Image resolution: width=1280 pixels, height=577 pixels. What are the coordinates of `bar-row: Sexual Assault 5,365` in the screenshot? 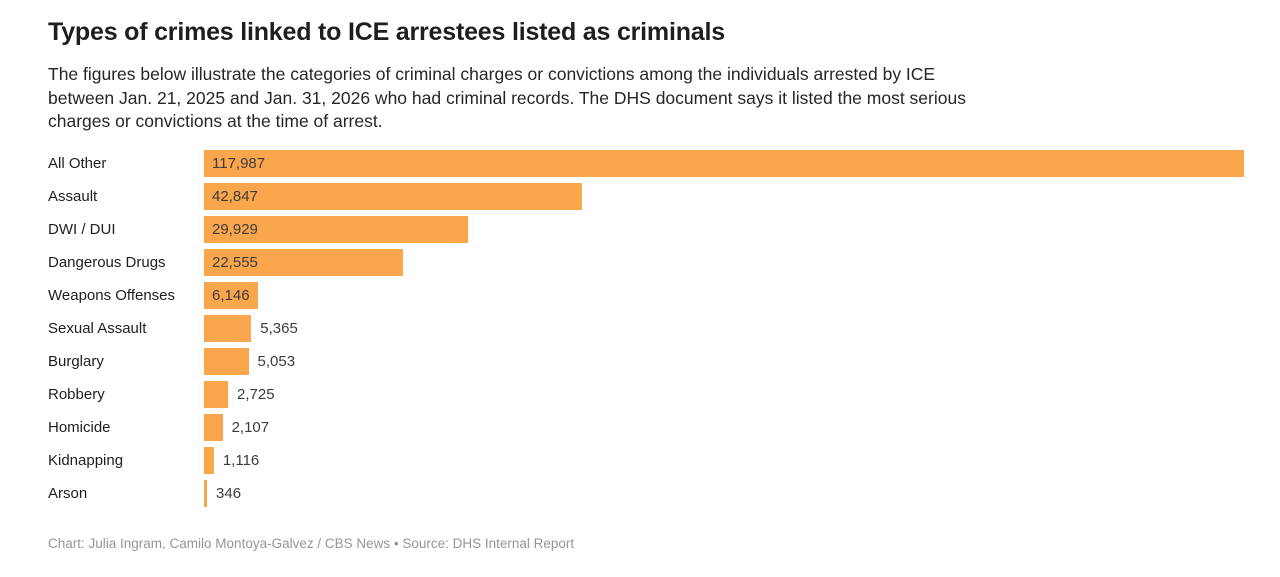 It's located at (646, 328).